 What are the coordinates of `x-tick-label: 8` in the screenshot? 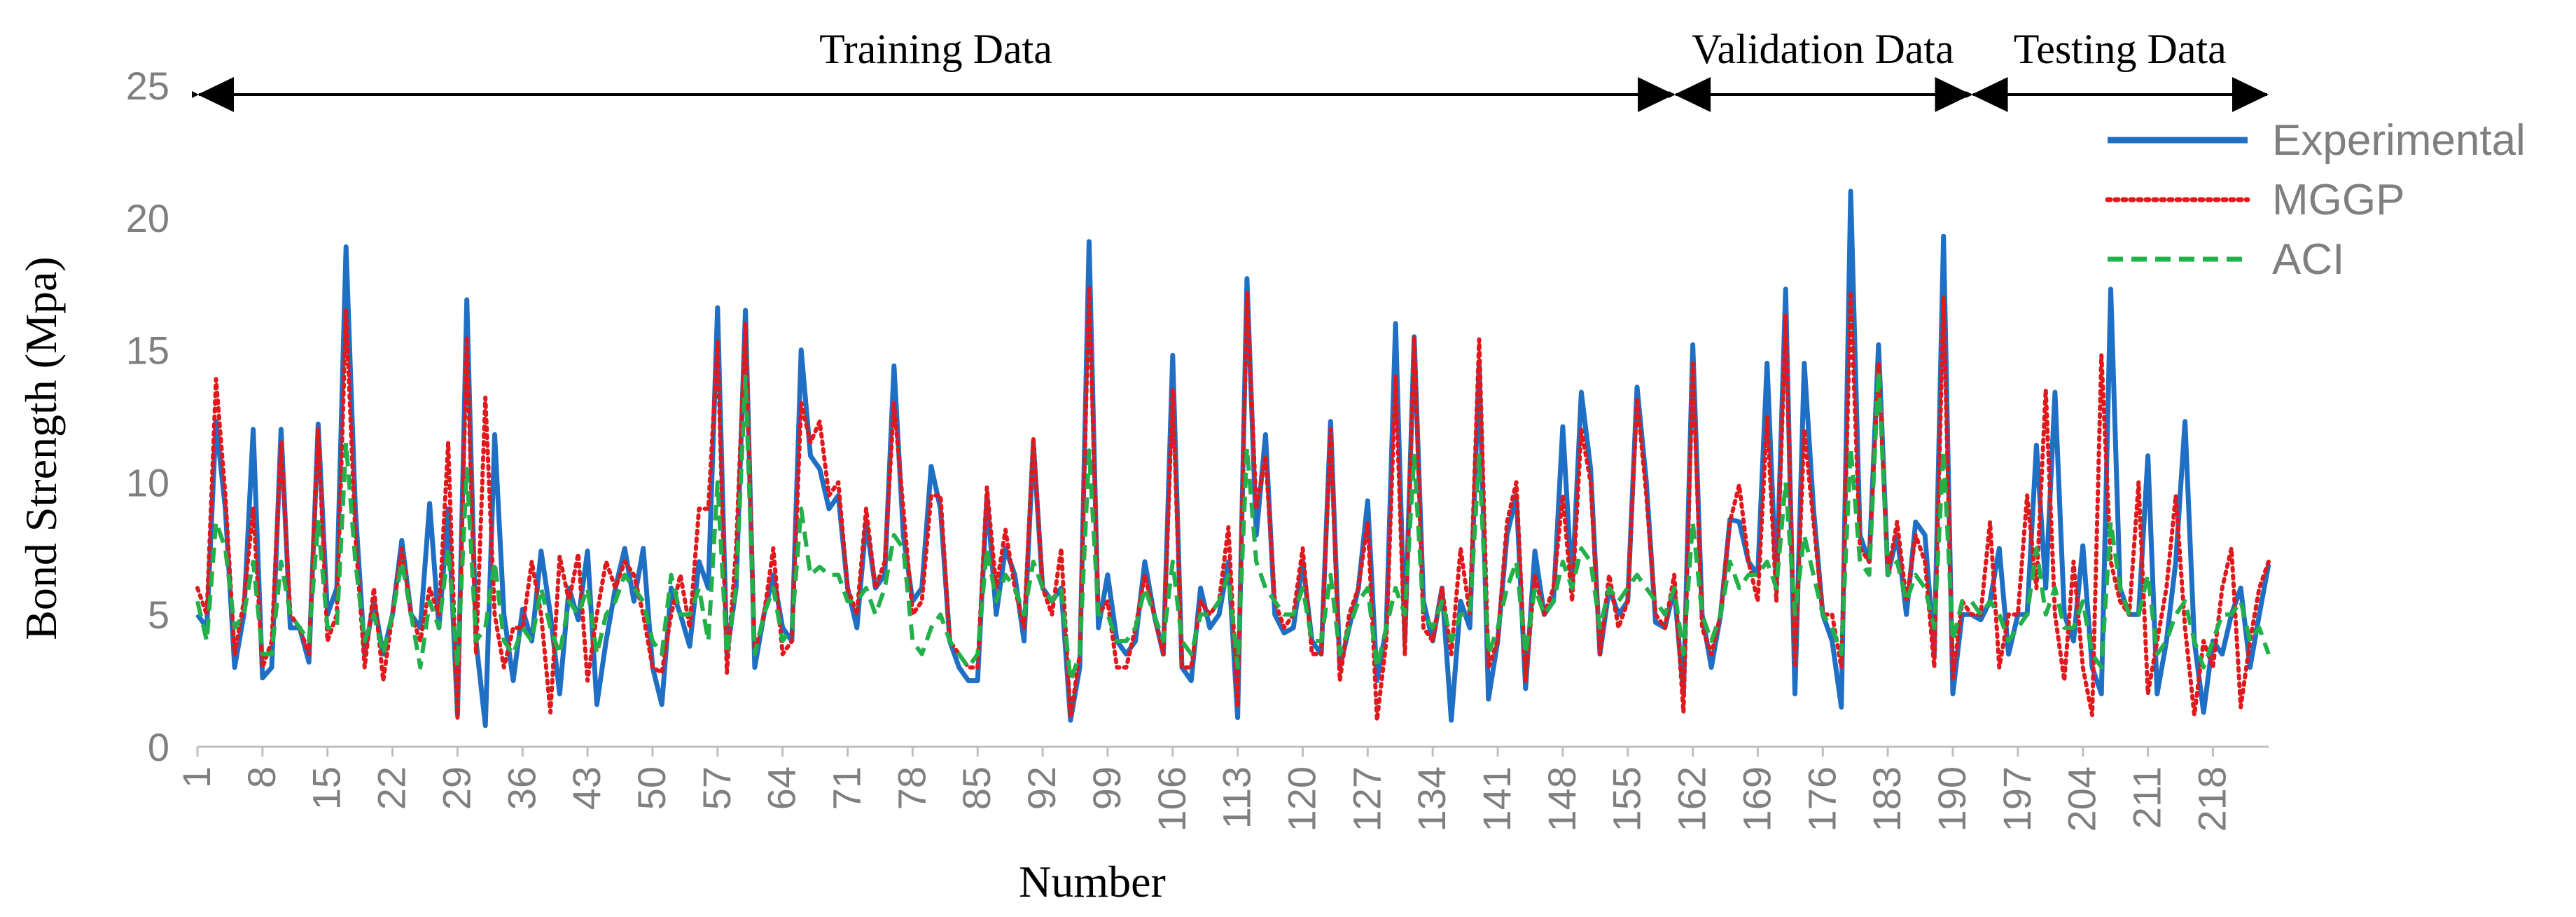 It's located at (261, 777).